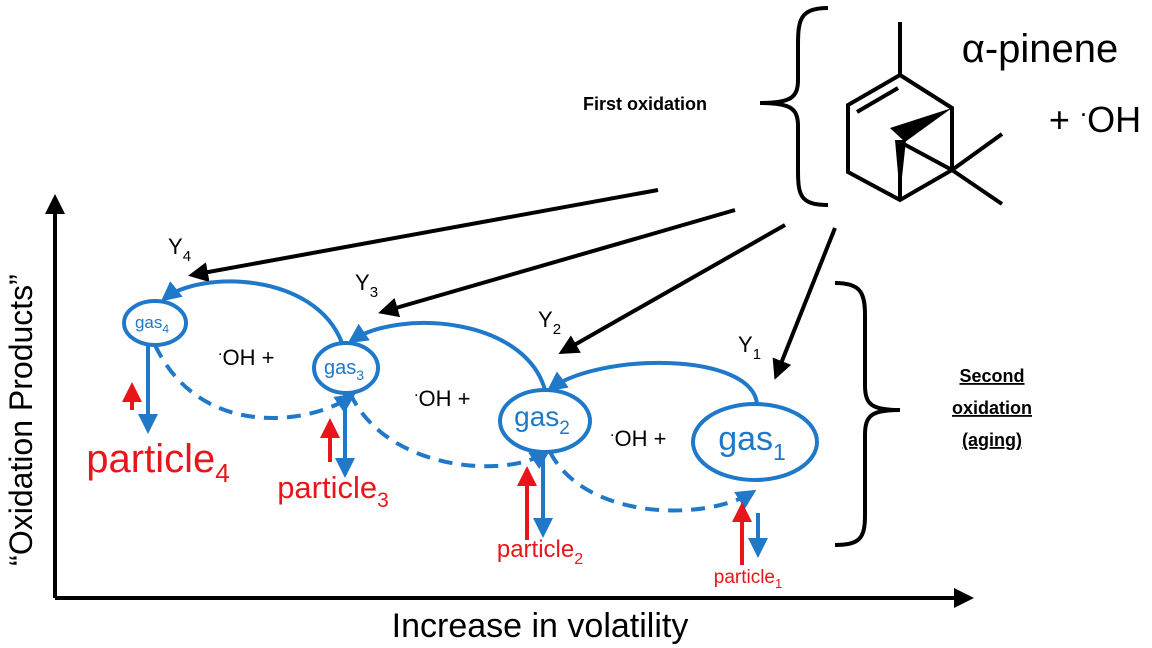  I want to click on gas-label: gas2, so click(542, 420).